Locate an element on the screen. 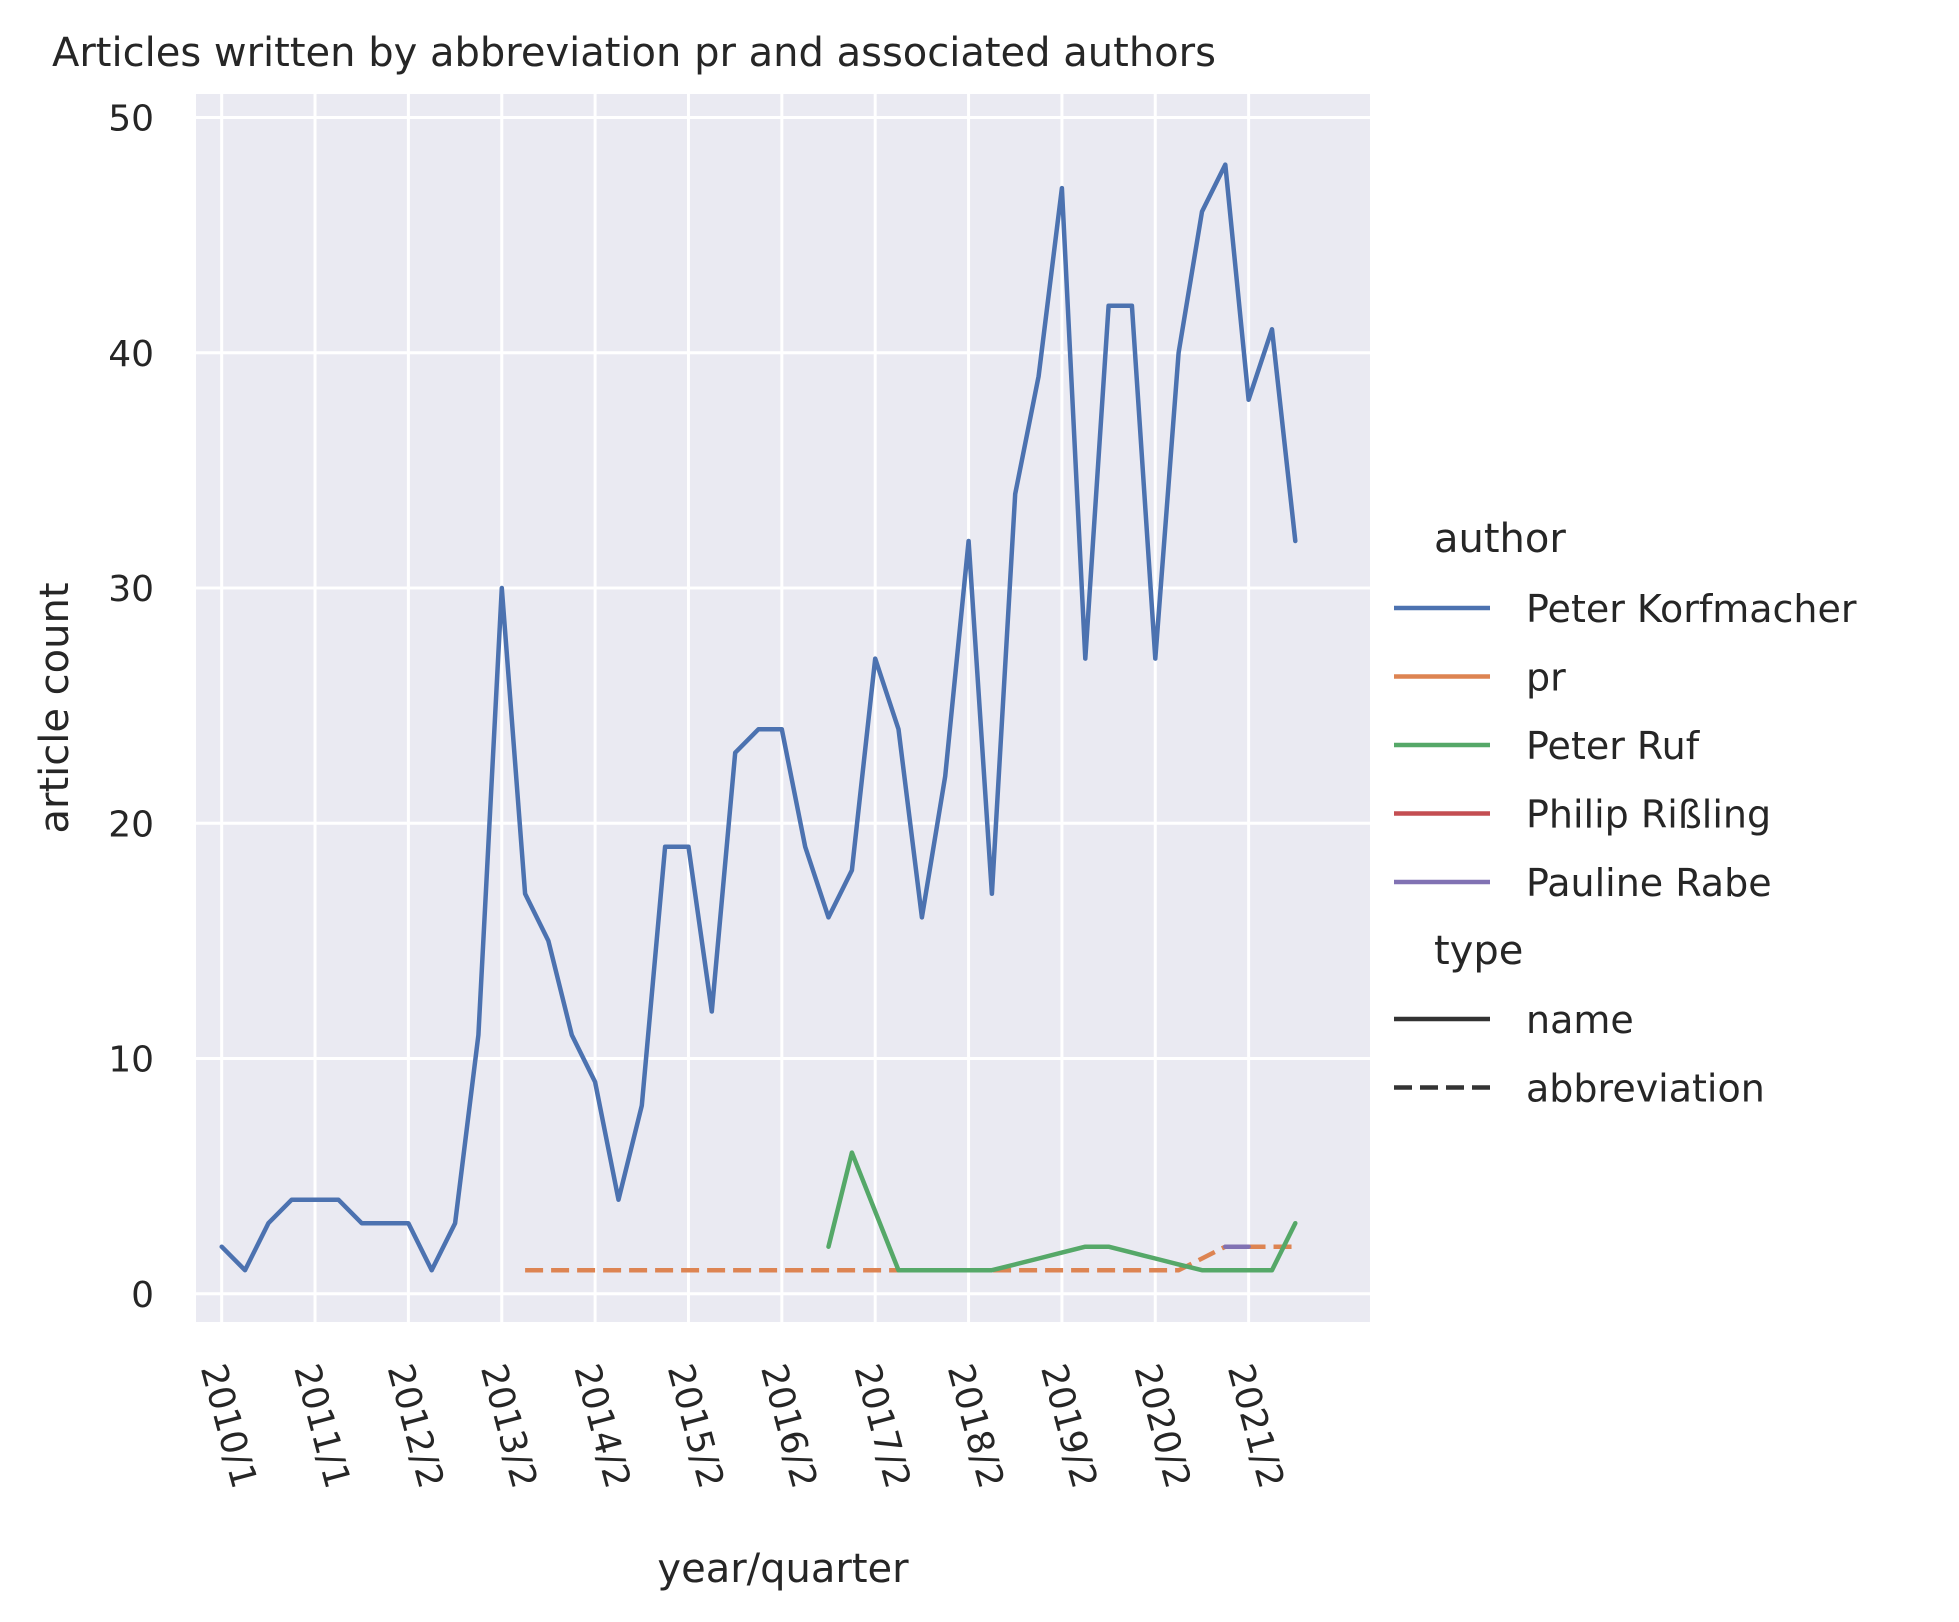 This screenshot has height=1622, width=1959. y-tick-label: 30 is located at coordinates (131, 589).